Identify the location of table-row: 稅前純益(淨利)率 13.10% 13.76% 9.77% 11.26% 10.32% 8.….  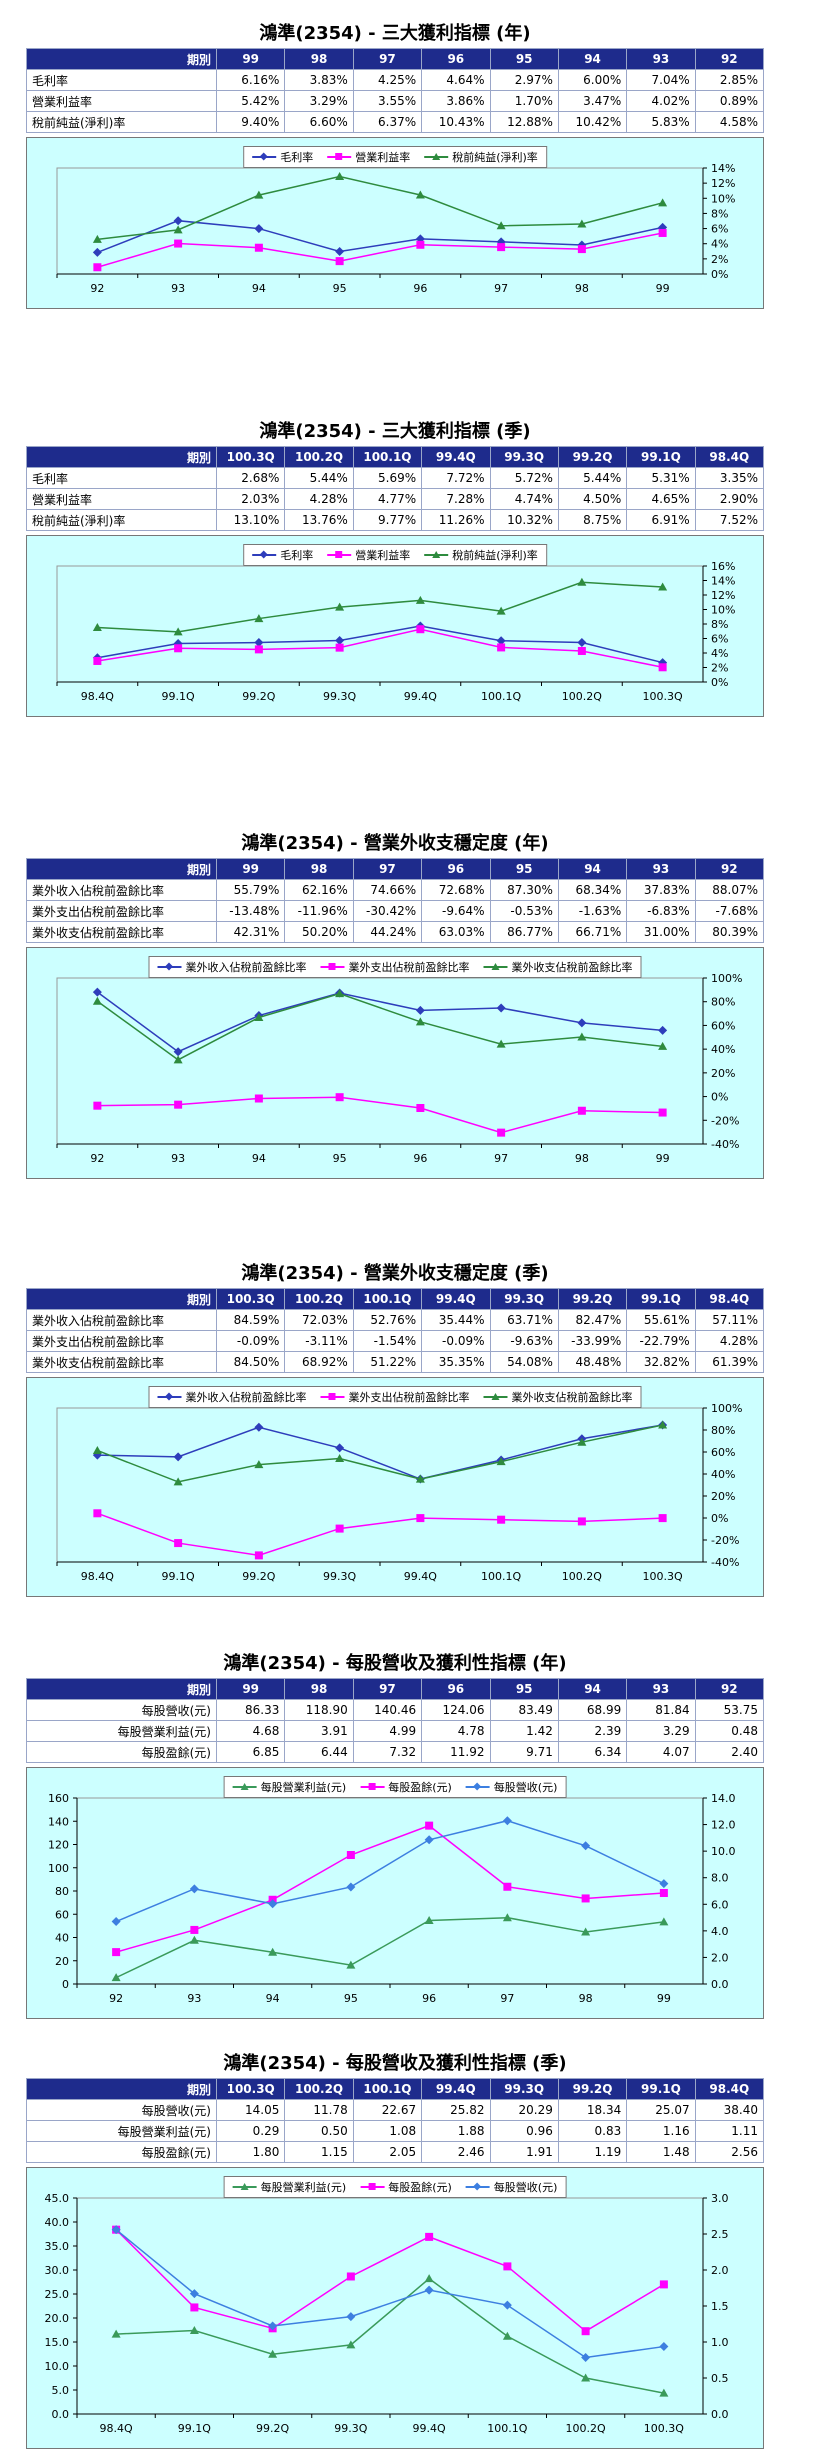
(395, 520).